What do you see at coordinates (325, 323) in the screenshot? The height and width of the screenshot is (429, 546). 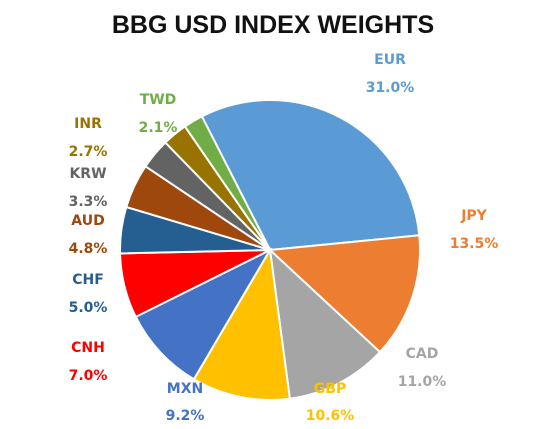 I see `pie-slice-cad` at bounding box center [325, 323].